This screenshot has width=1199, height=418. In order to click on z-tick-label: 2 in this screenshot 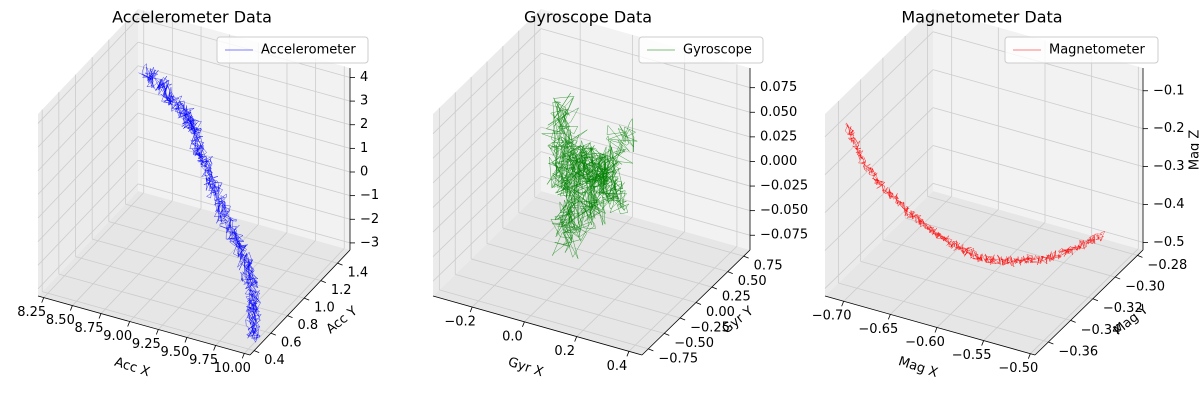, I will do `click(364, 124)`.